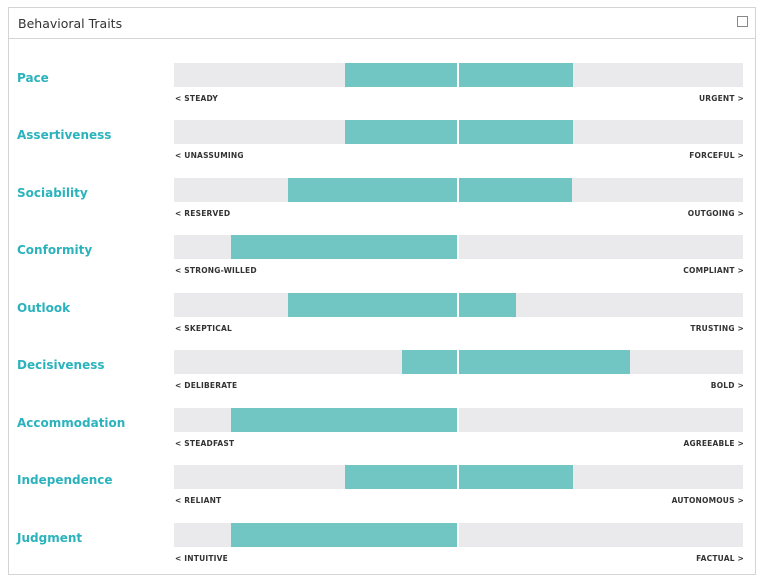 This screenshot has width=760, height=577. Describe the element at coordinates (70, 23) in the screenshot. I see `panel-title: Behavioral Traits` at that location.